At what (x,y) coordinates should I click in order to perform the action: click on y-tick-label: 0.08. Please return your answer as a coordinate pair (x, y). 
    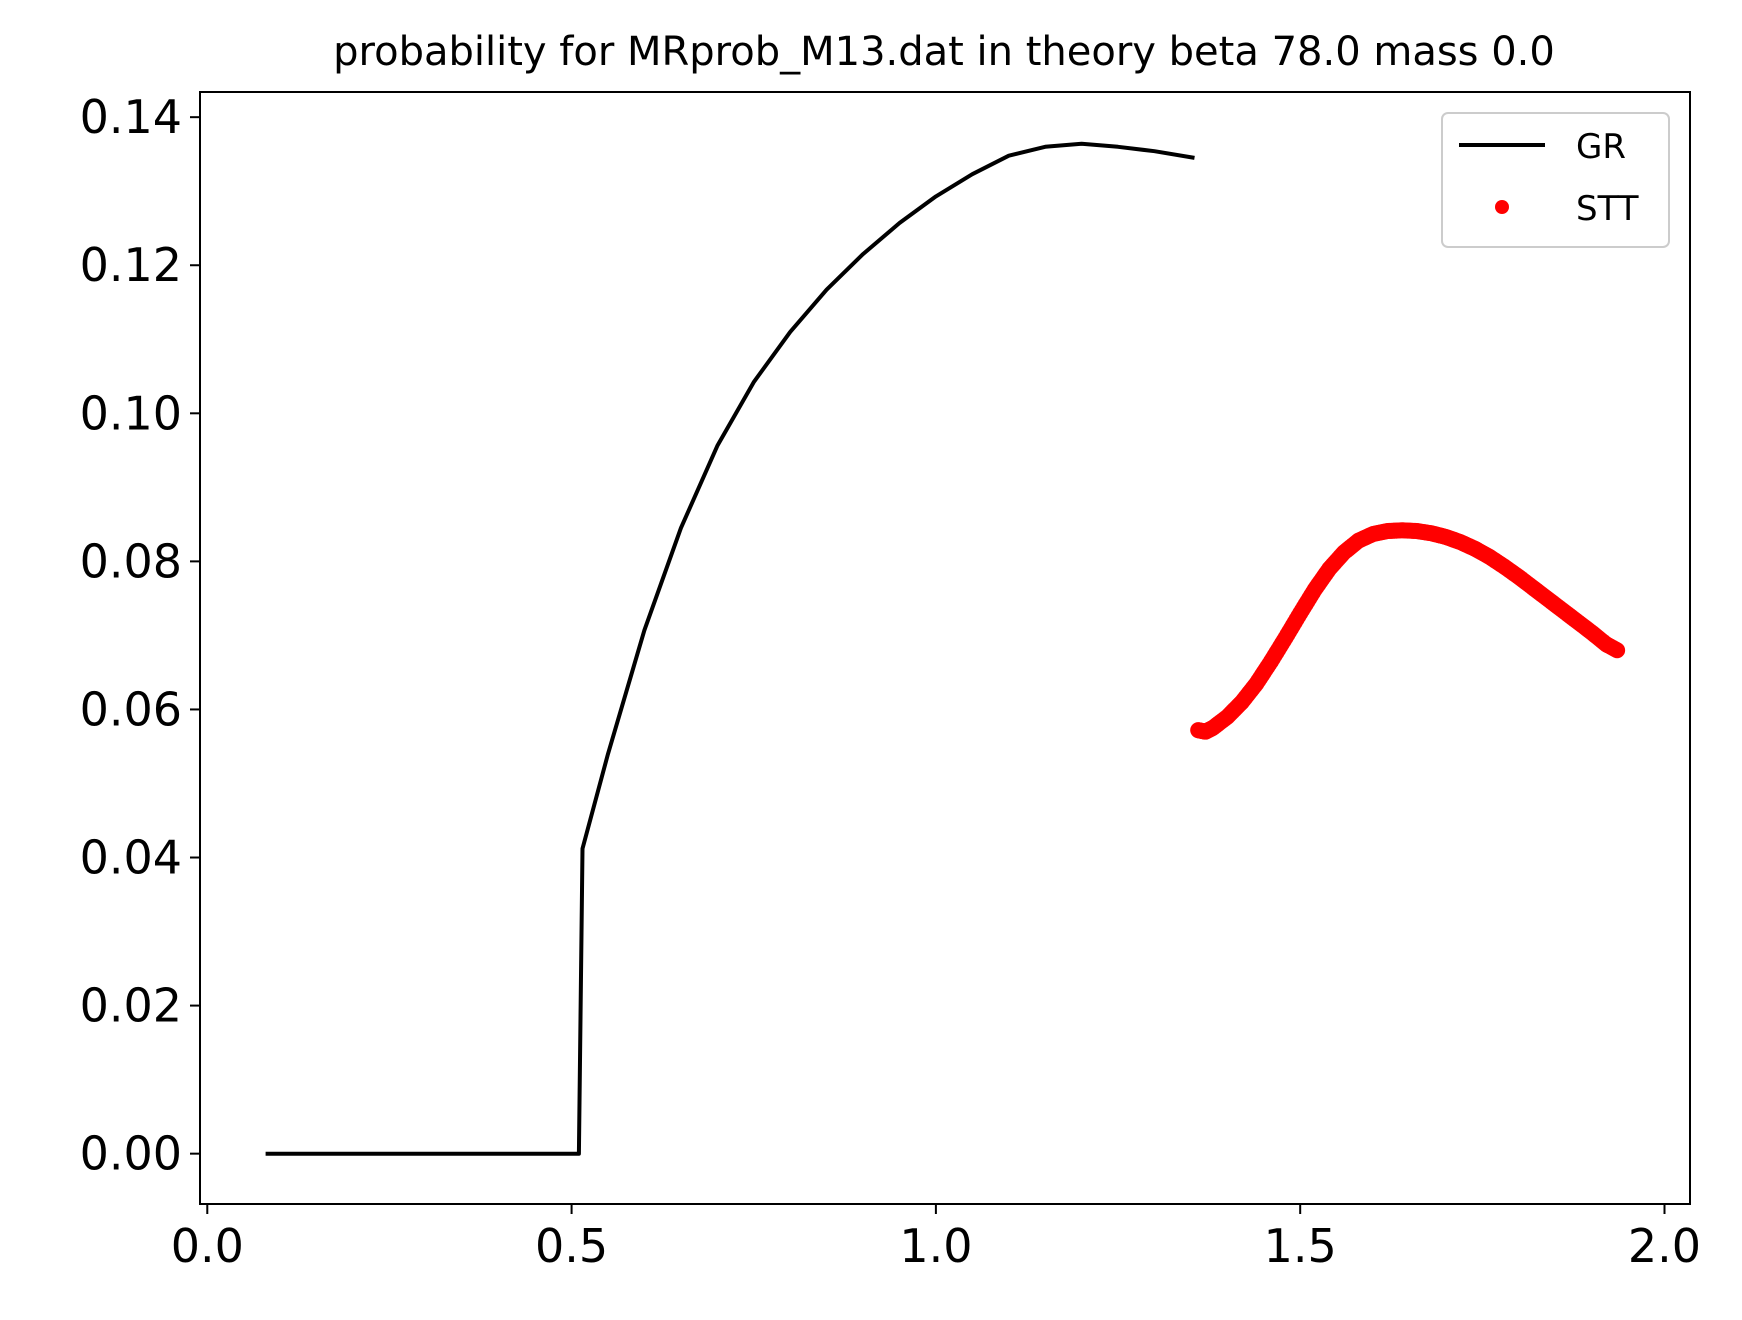
    Looking at the image, I should click on (131, 561).